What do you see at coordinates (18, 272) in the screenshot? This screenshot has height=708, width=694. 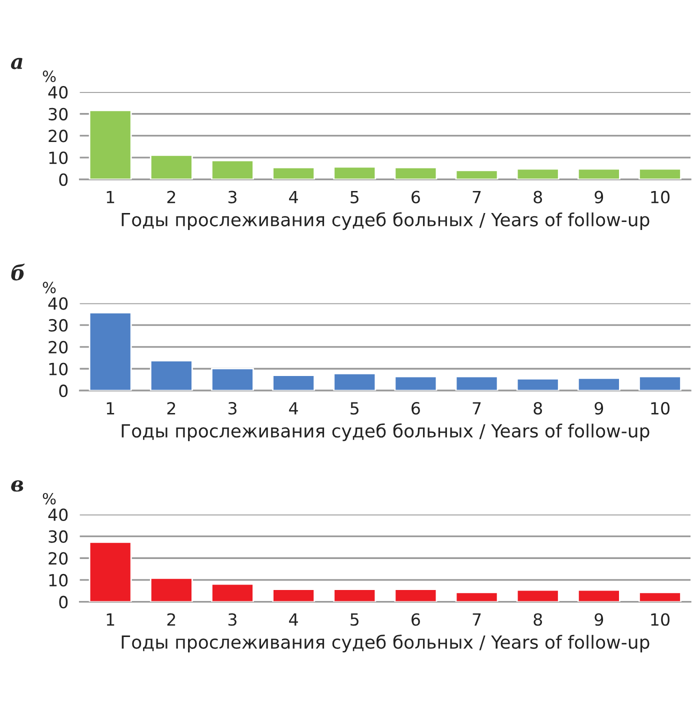 I see `chart-title: б` at bounding box center [18, 272].